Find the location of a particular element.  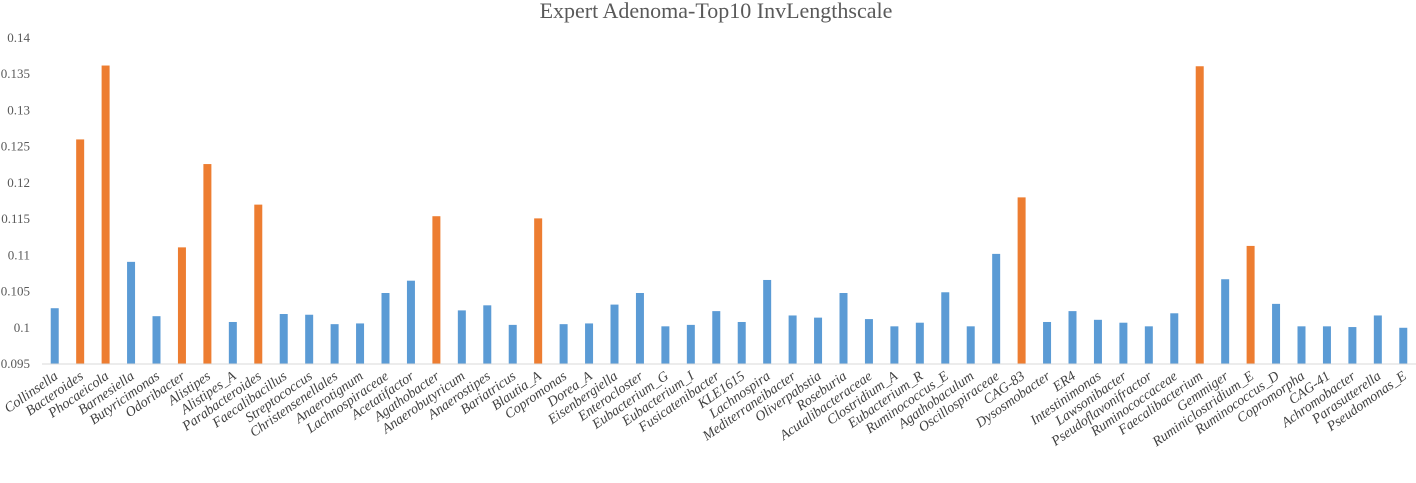

y-tick-label: 0.12 is located at coordinates (18, 182).